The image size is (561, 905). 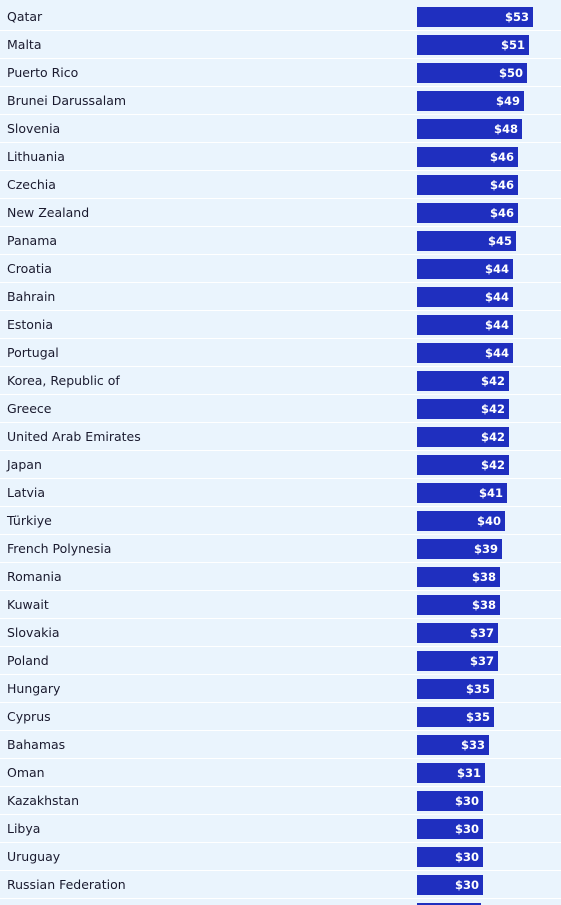 I want to click on table-row: Estonia $44, so click(x=280, y=325).